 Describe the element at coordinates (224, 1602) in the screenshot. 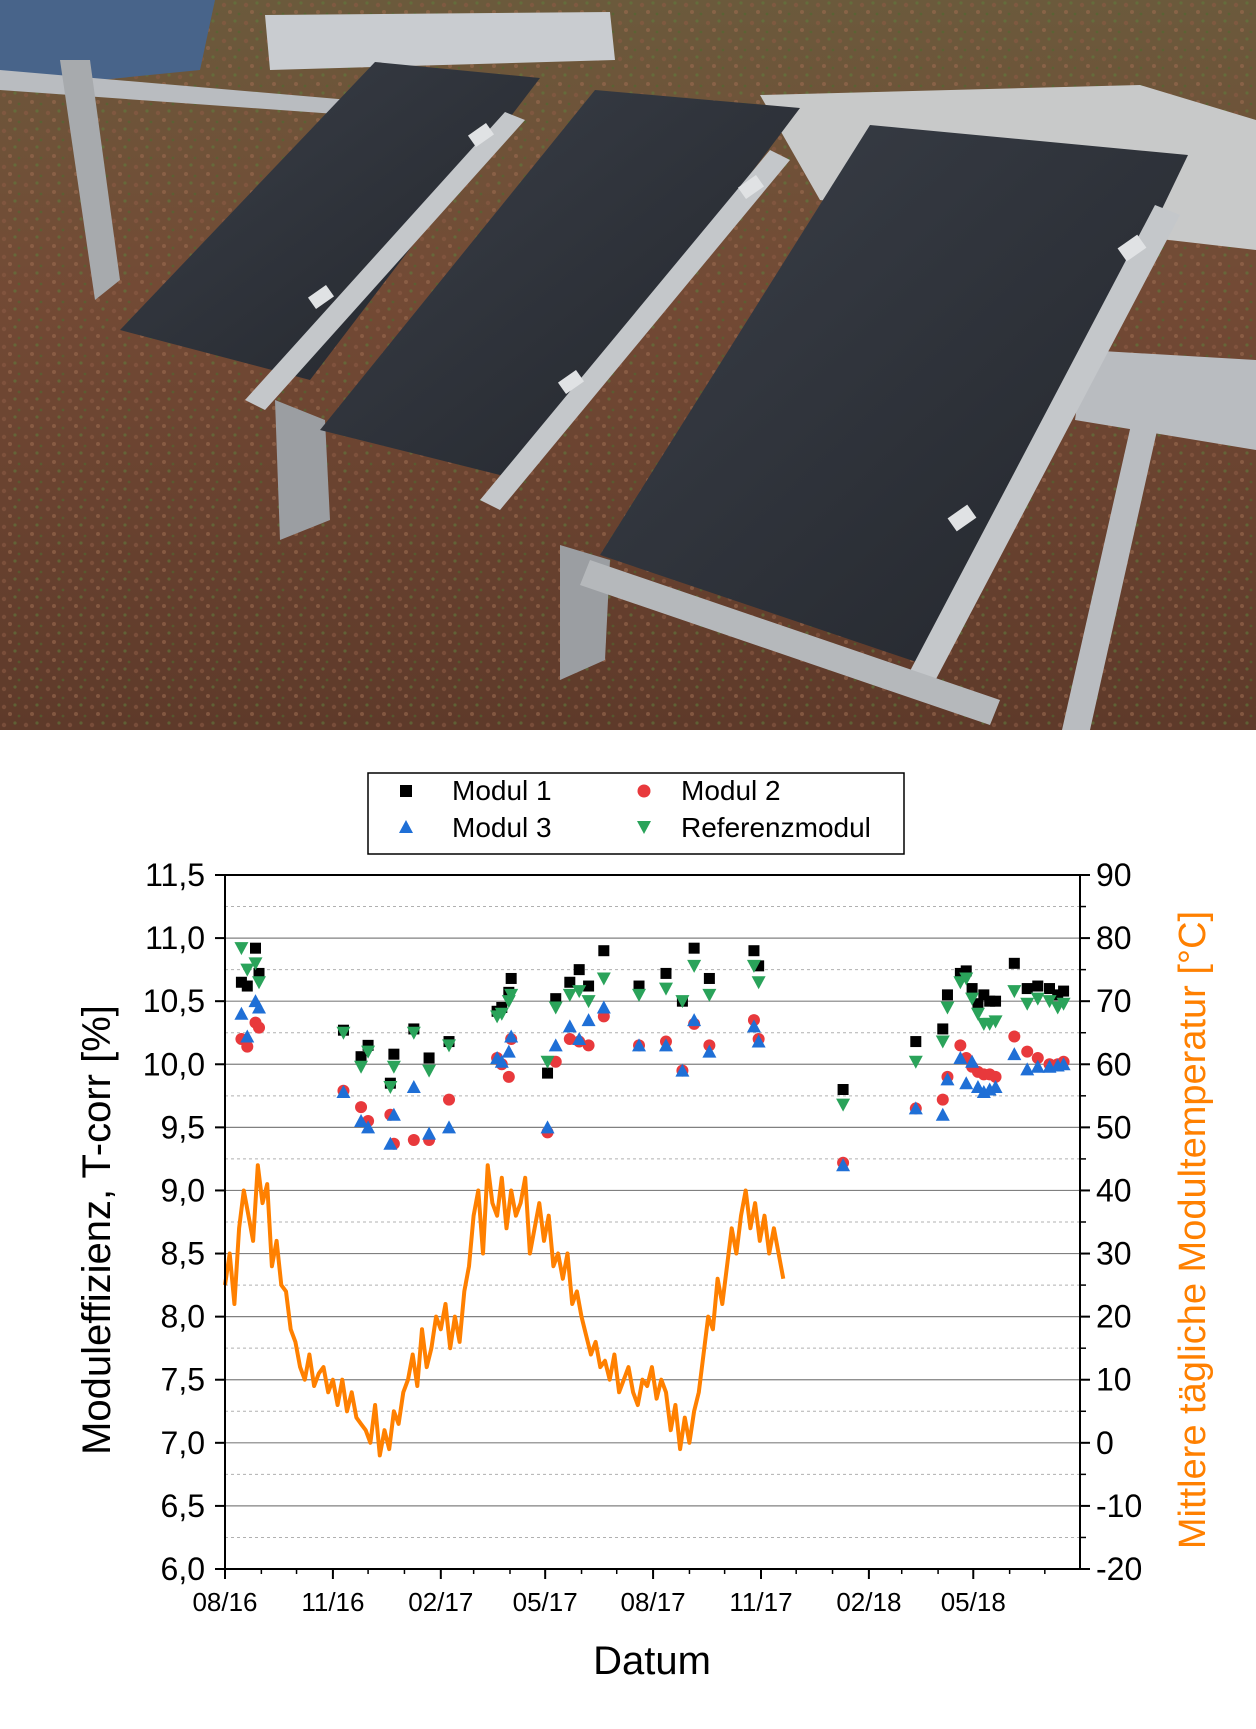

I see `x-tick-label: 08/16` at that location.